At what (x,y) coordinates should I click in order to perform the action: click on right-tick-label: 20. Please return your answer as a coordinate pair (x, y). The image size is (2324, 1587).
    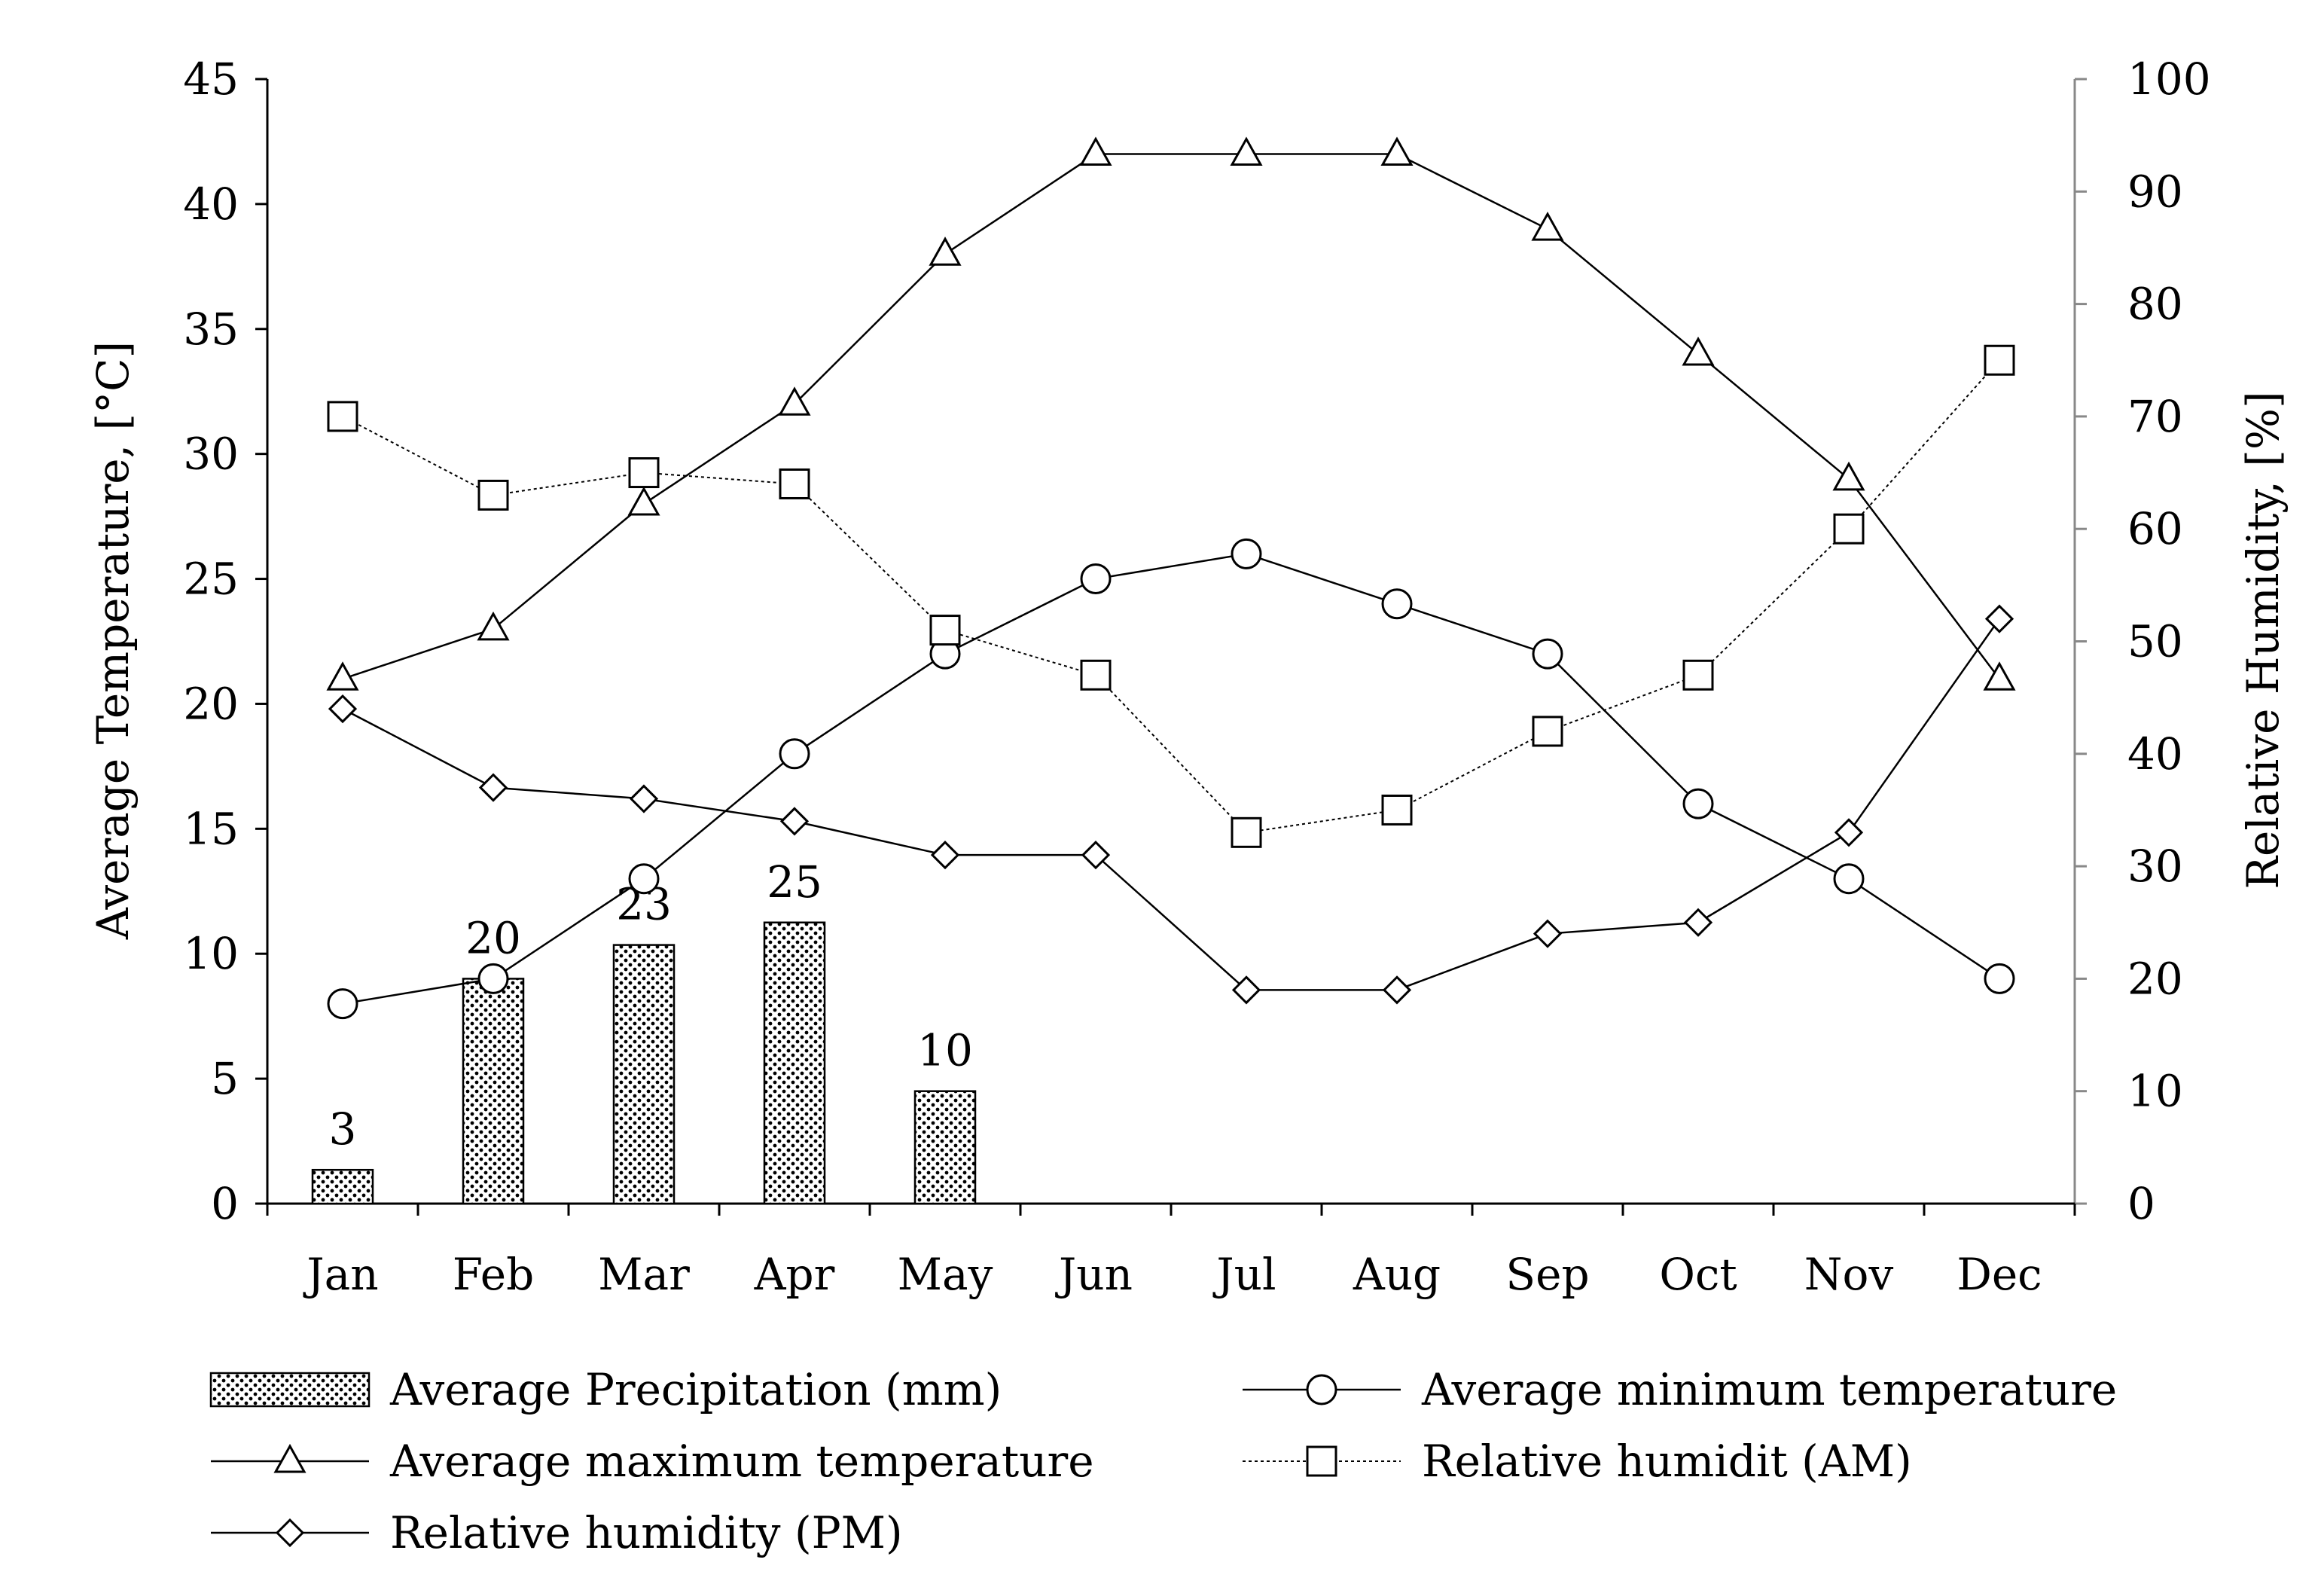
    Looking at the image, I should click on (2155, 979).